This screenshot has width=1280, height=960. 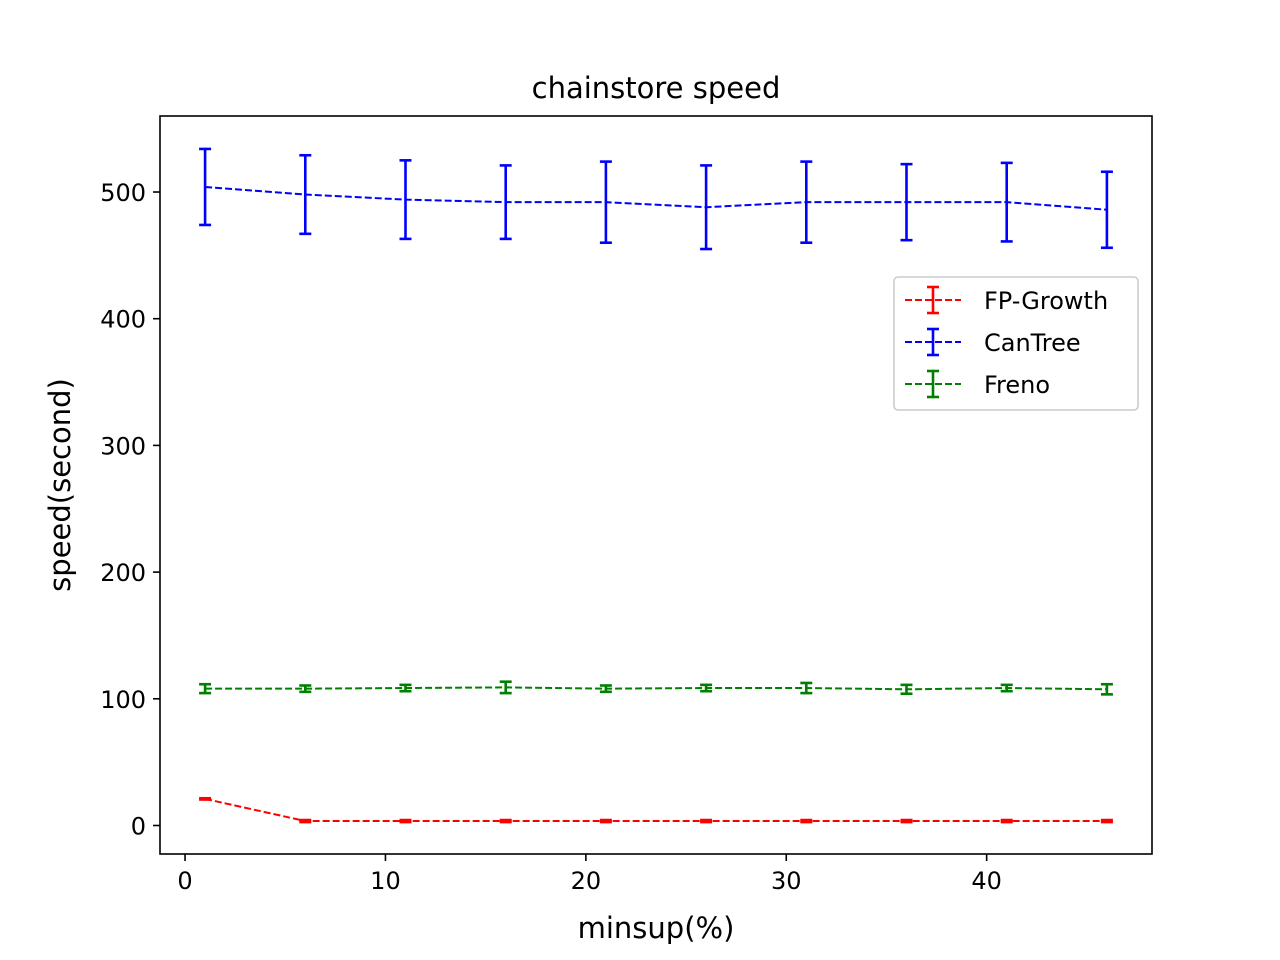 I want to click on series-freno, so click(x=656, y=688).